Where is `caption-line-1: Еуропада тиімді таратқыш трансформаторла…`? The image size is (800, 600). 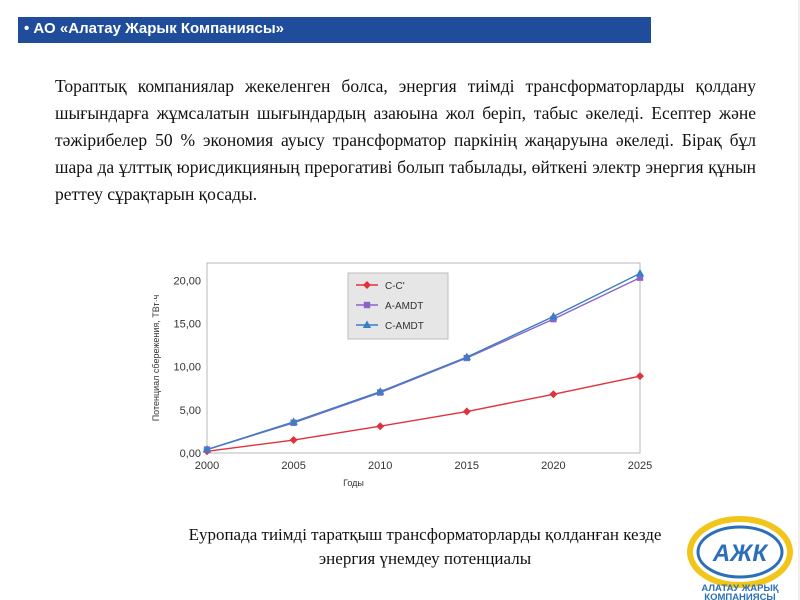 caption-line-1: Еуропада тиімді таратқыш трансформаторла… is located at coordinates (425, 534).